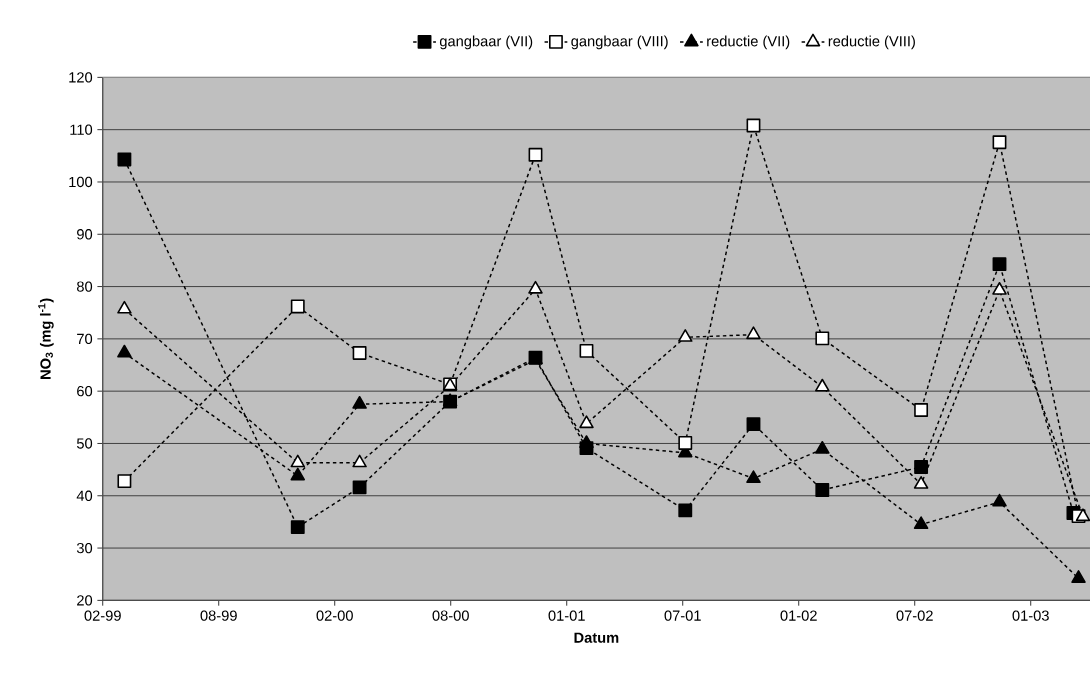  What do you see at coordinates (85, 600) in the screenshot?
I see `y-tick-label: 20` at bounding box center [85, 600].